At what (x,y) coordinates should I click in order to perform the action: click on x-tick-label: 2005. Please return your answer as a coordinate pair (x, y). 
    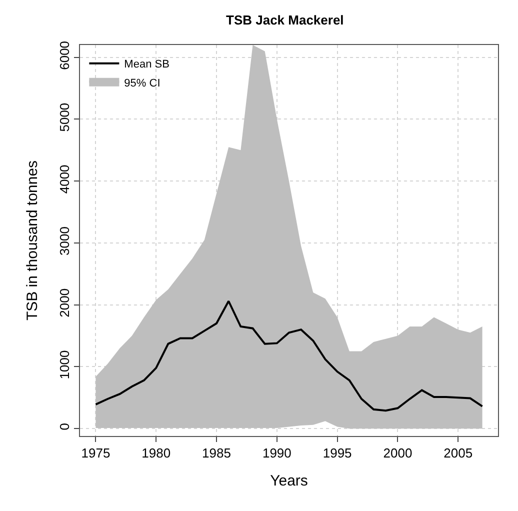
    Looking at the image, I should click on (458, 453).